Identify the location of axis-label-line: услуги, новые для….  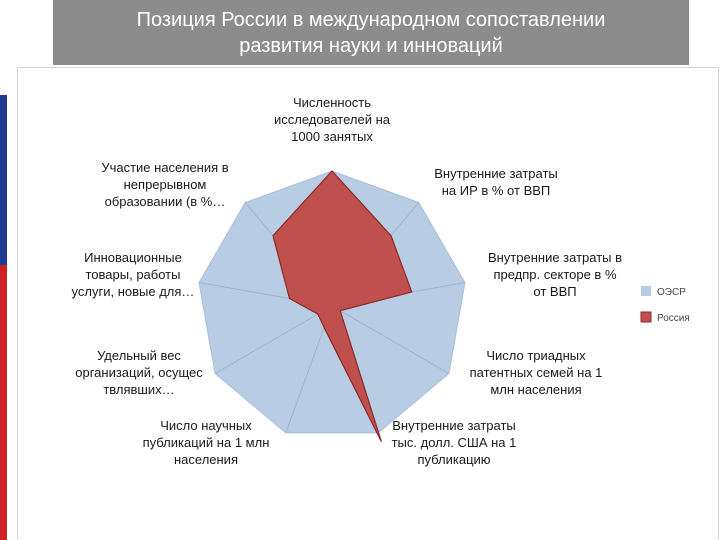
(133, 291).